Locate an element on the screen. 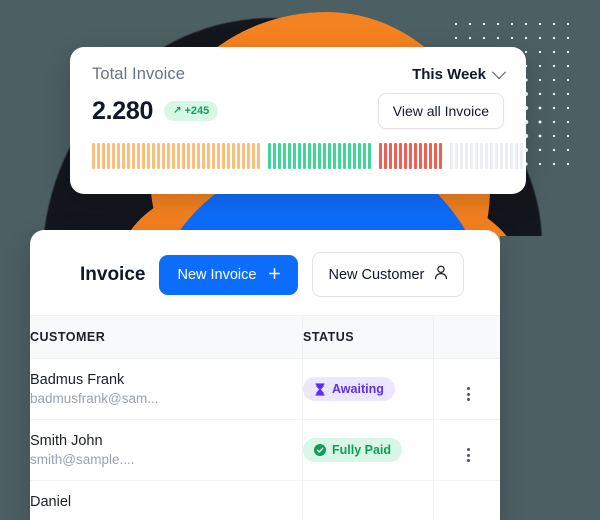  new-customer-button: New Customer is located at coordinates (388, 274).